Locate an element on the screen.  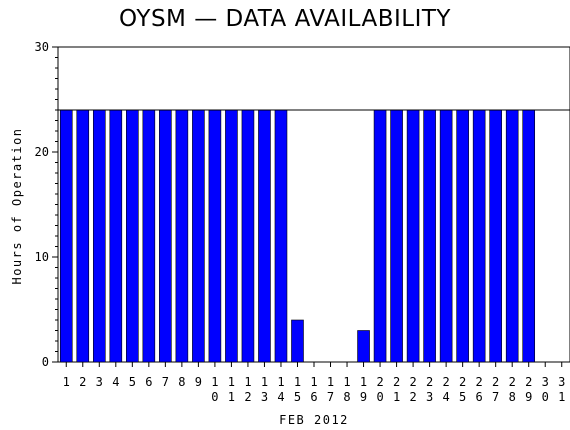
chart-title: OYSM — DATA AVAILABILITY is located at coordinates (285, 19).